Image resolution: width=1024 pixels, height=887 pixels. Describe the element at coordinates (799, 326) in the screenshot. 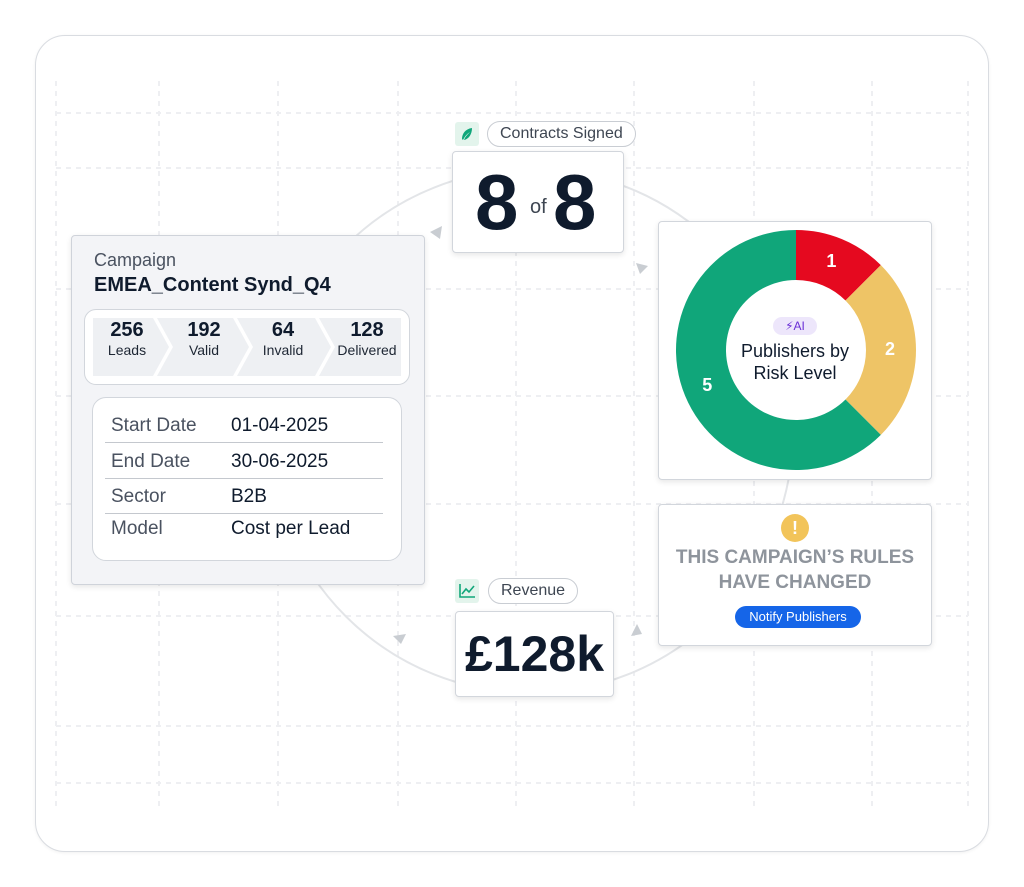

I see `ai-badge-text: AI` at that location.